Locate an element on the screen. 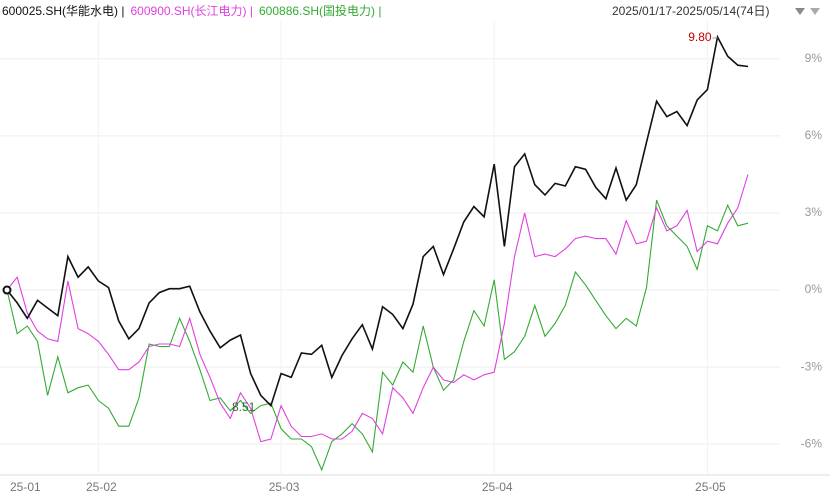 This screenshot has height=501, width=830. y-tick-label: 9% is located at coordinates (814, 58).